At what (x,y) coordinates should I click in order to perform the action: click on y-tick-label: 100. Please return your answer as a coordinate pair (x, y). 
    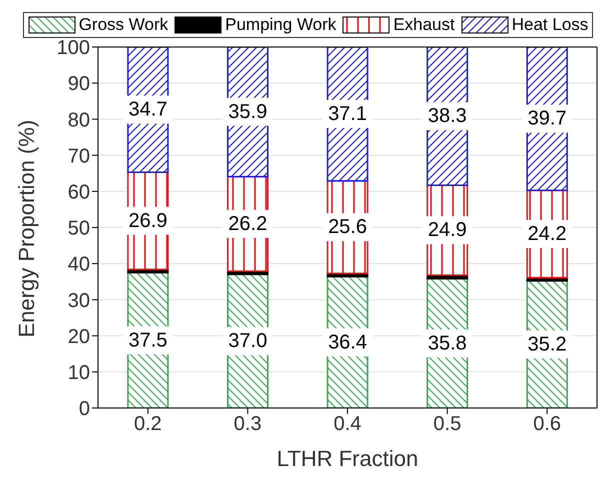
    Looking at the image, I should click on (73, 48).